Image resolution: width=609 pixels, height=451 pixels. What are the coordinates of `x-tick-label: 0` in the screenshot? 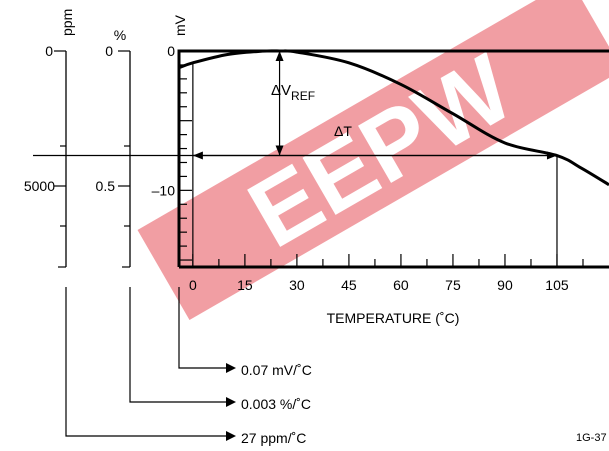 It's located at (193, 285).